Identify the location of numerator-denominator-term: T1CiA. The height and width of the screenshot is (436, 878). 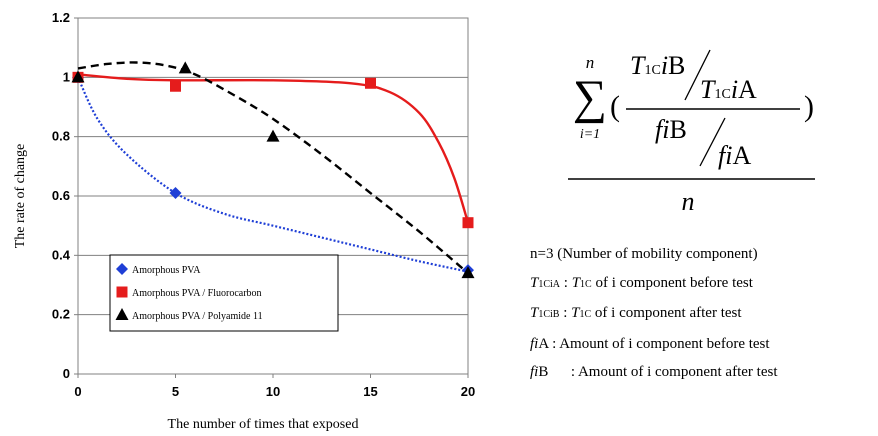
(728, 89).